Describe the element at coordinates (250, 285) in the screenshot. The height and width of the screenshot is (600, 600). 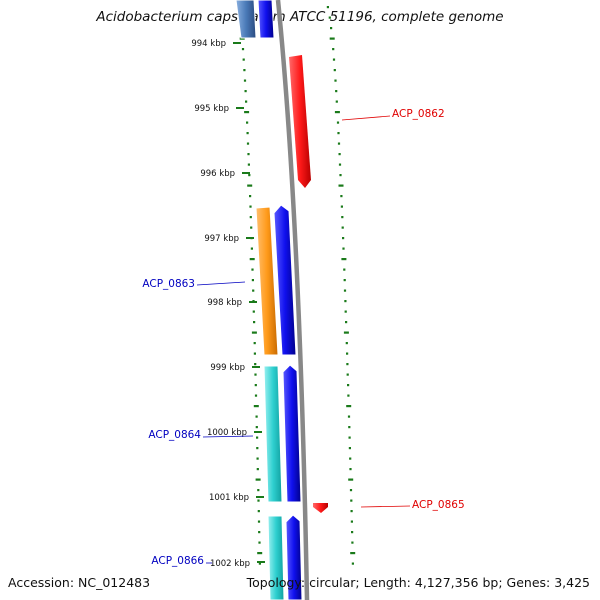
I see `gc-track-left` at that location.